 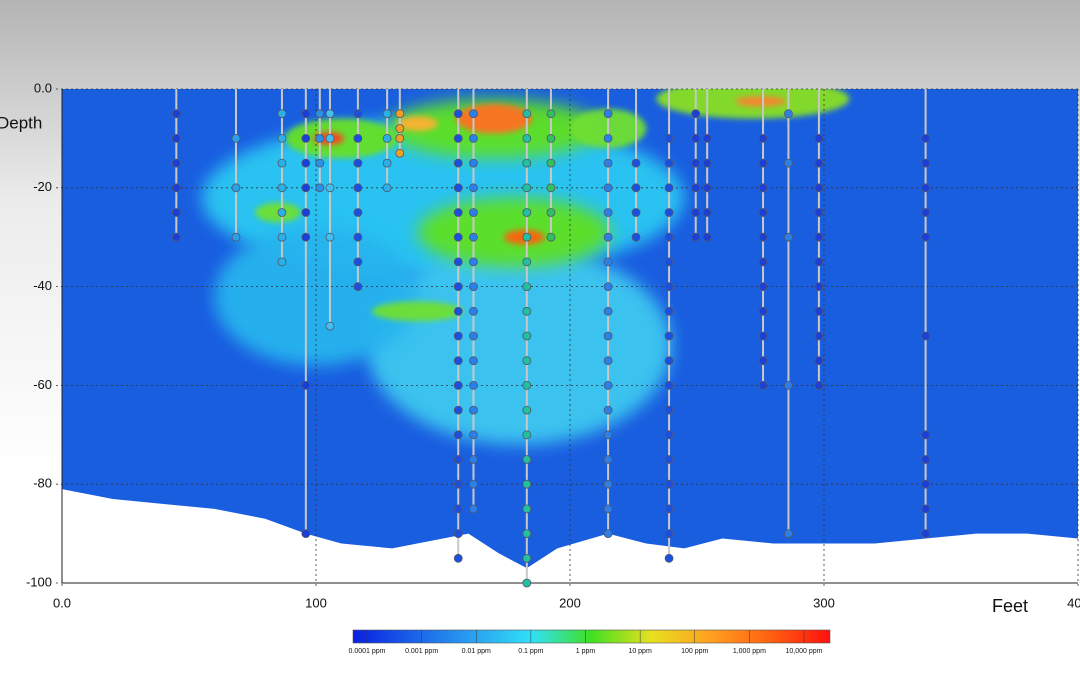 What do you see at coordinates (42, 186) in the screenshot?
I see `y-tick-label: -20` at bounding box center [42, 186].